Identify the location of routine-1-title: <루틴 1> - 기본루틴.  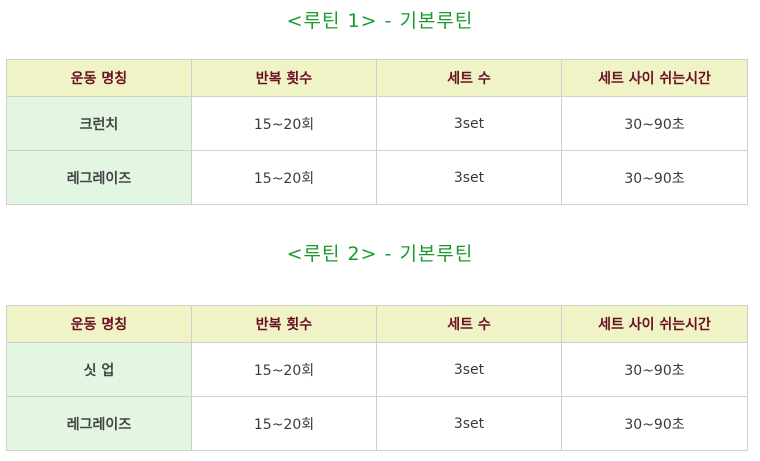
(380, 21).